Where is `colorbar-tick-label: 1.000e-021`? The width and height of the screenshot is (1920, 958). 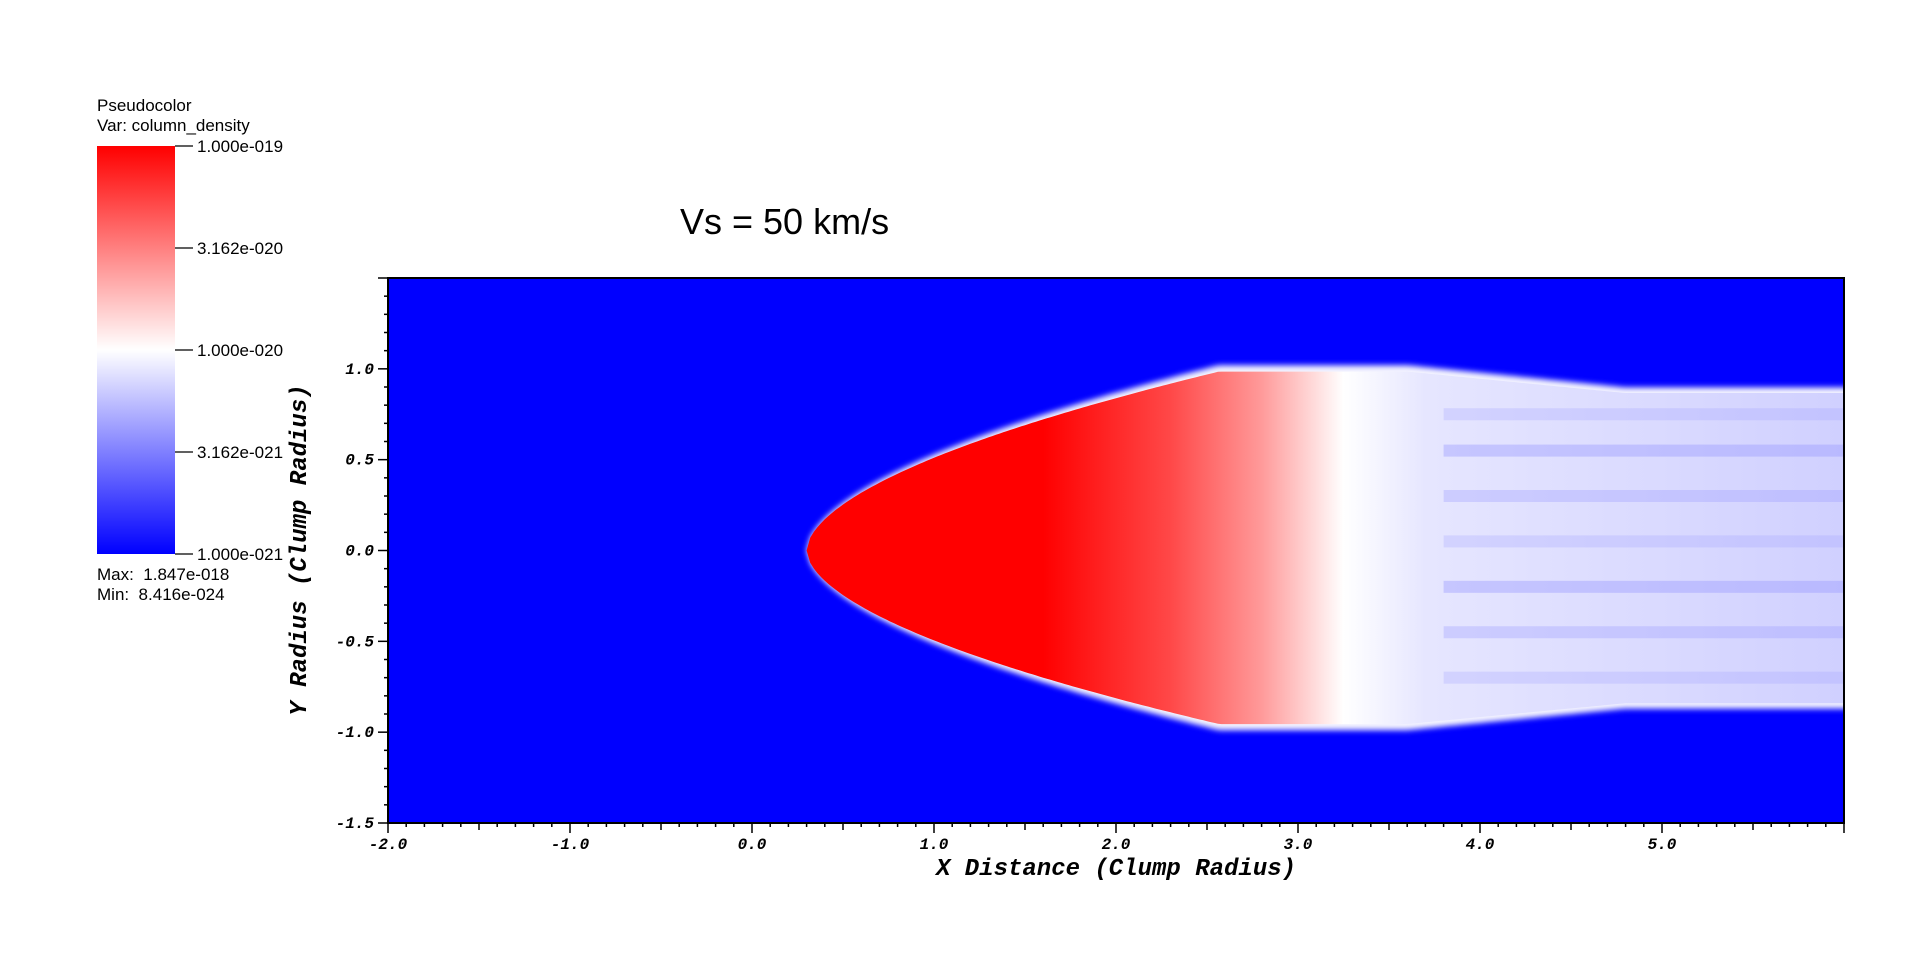
colorbar-tick-label: 1.000e-021 is located at coordinates (240, 554).